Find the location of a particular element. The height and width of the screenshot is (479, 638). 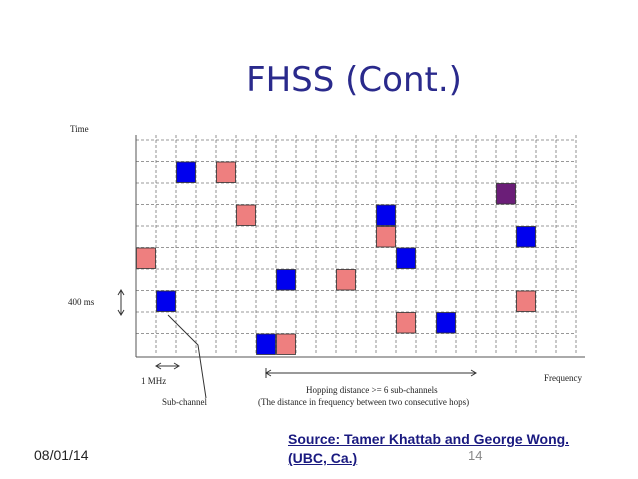

source-line-2: (UBC, Ca.) is located at coordinates (428, 458).